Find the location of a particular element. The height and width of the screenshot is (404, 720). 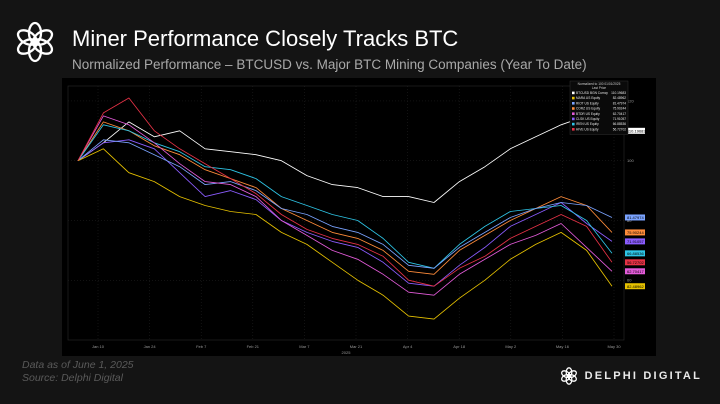

delphi-flower-icon is located at coordinates (35, 42).